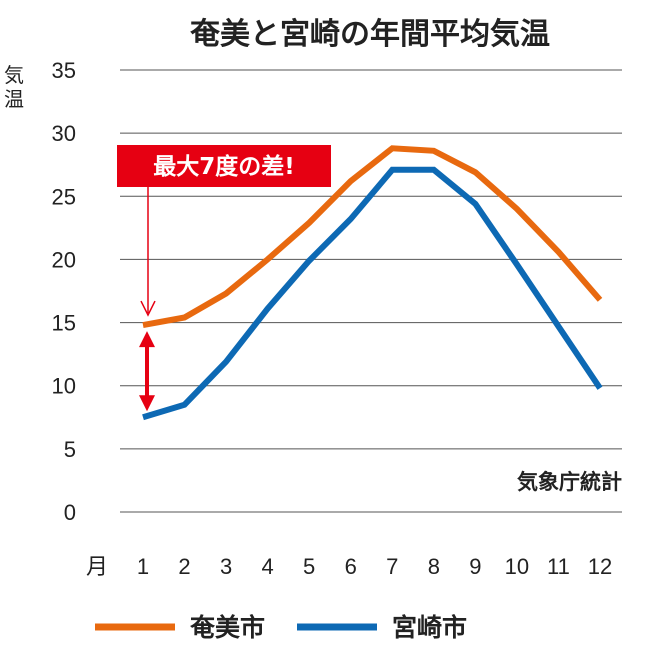 The height and width of the screenshot is (648, 648). Describe the element at coordinates (224, 278) in the screenshot. I see `difference-annotation: 最大7度の差!` at that location.